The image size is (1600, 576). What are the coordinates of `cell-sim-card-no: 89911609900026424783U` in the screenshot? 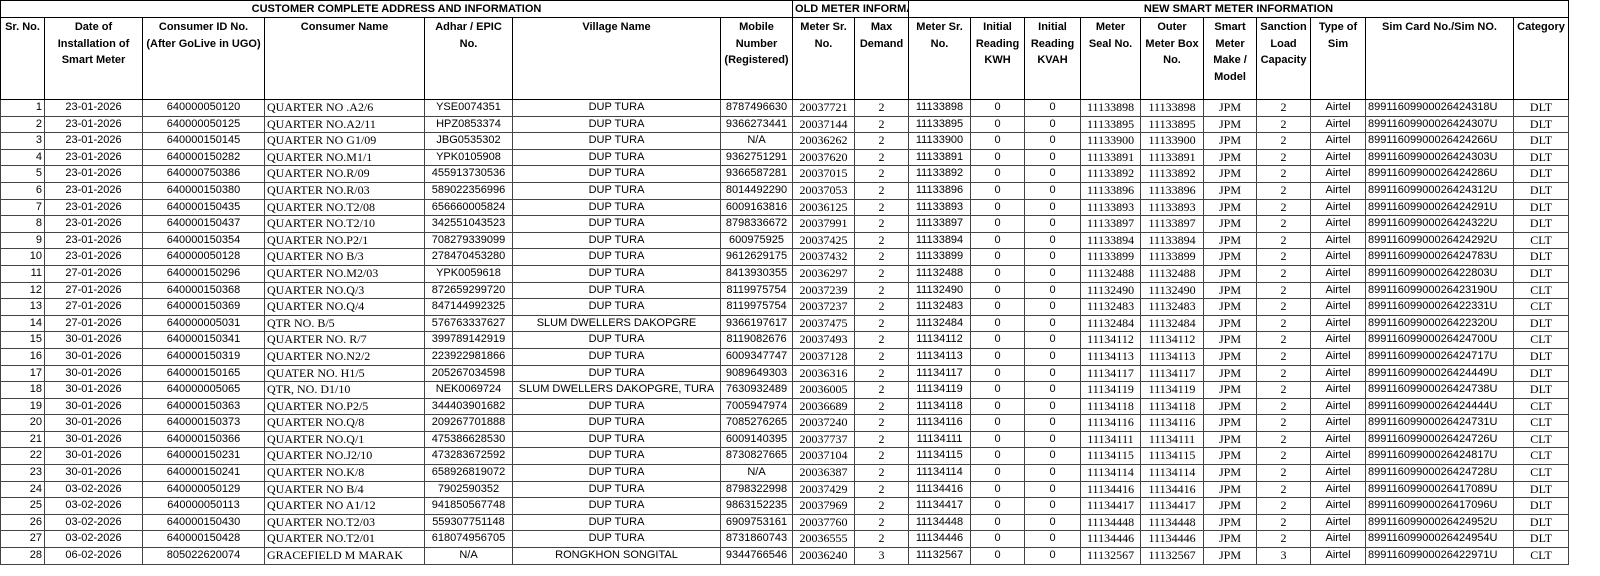 It's located at (1440, 257).